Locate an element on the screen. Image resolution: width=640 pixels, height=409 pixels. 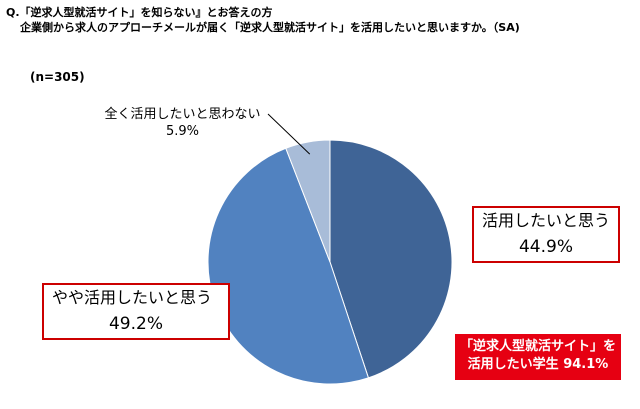
slice-value-2: 5.9% is located at coordinates (182, 131).